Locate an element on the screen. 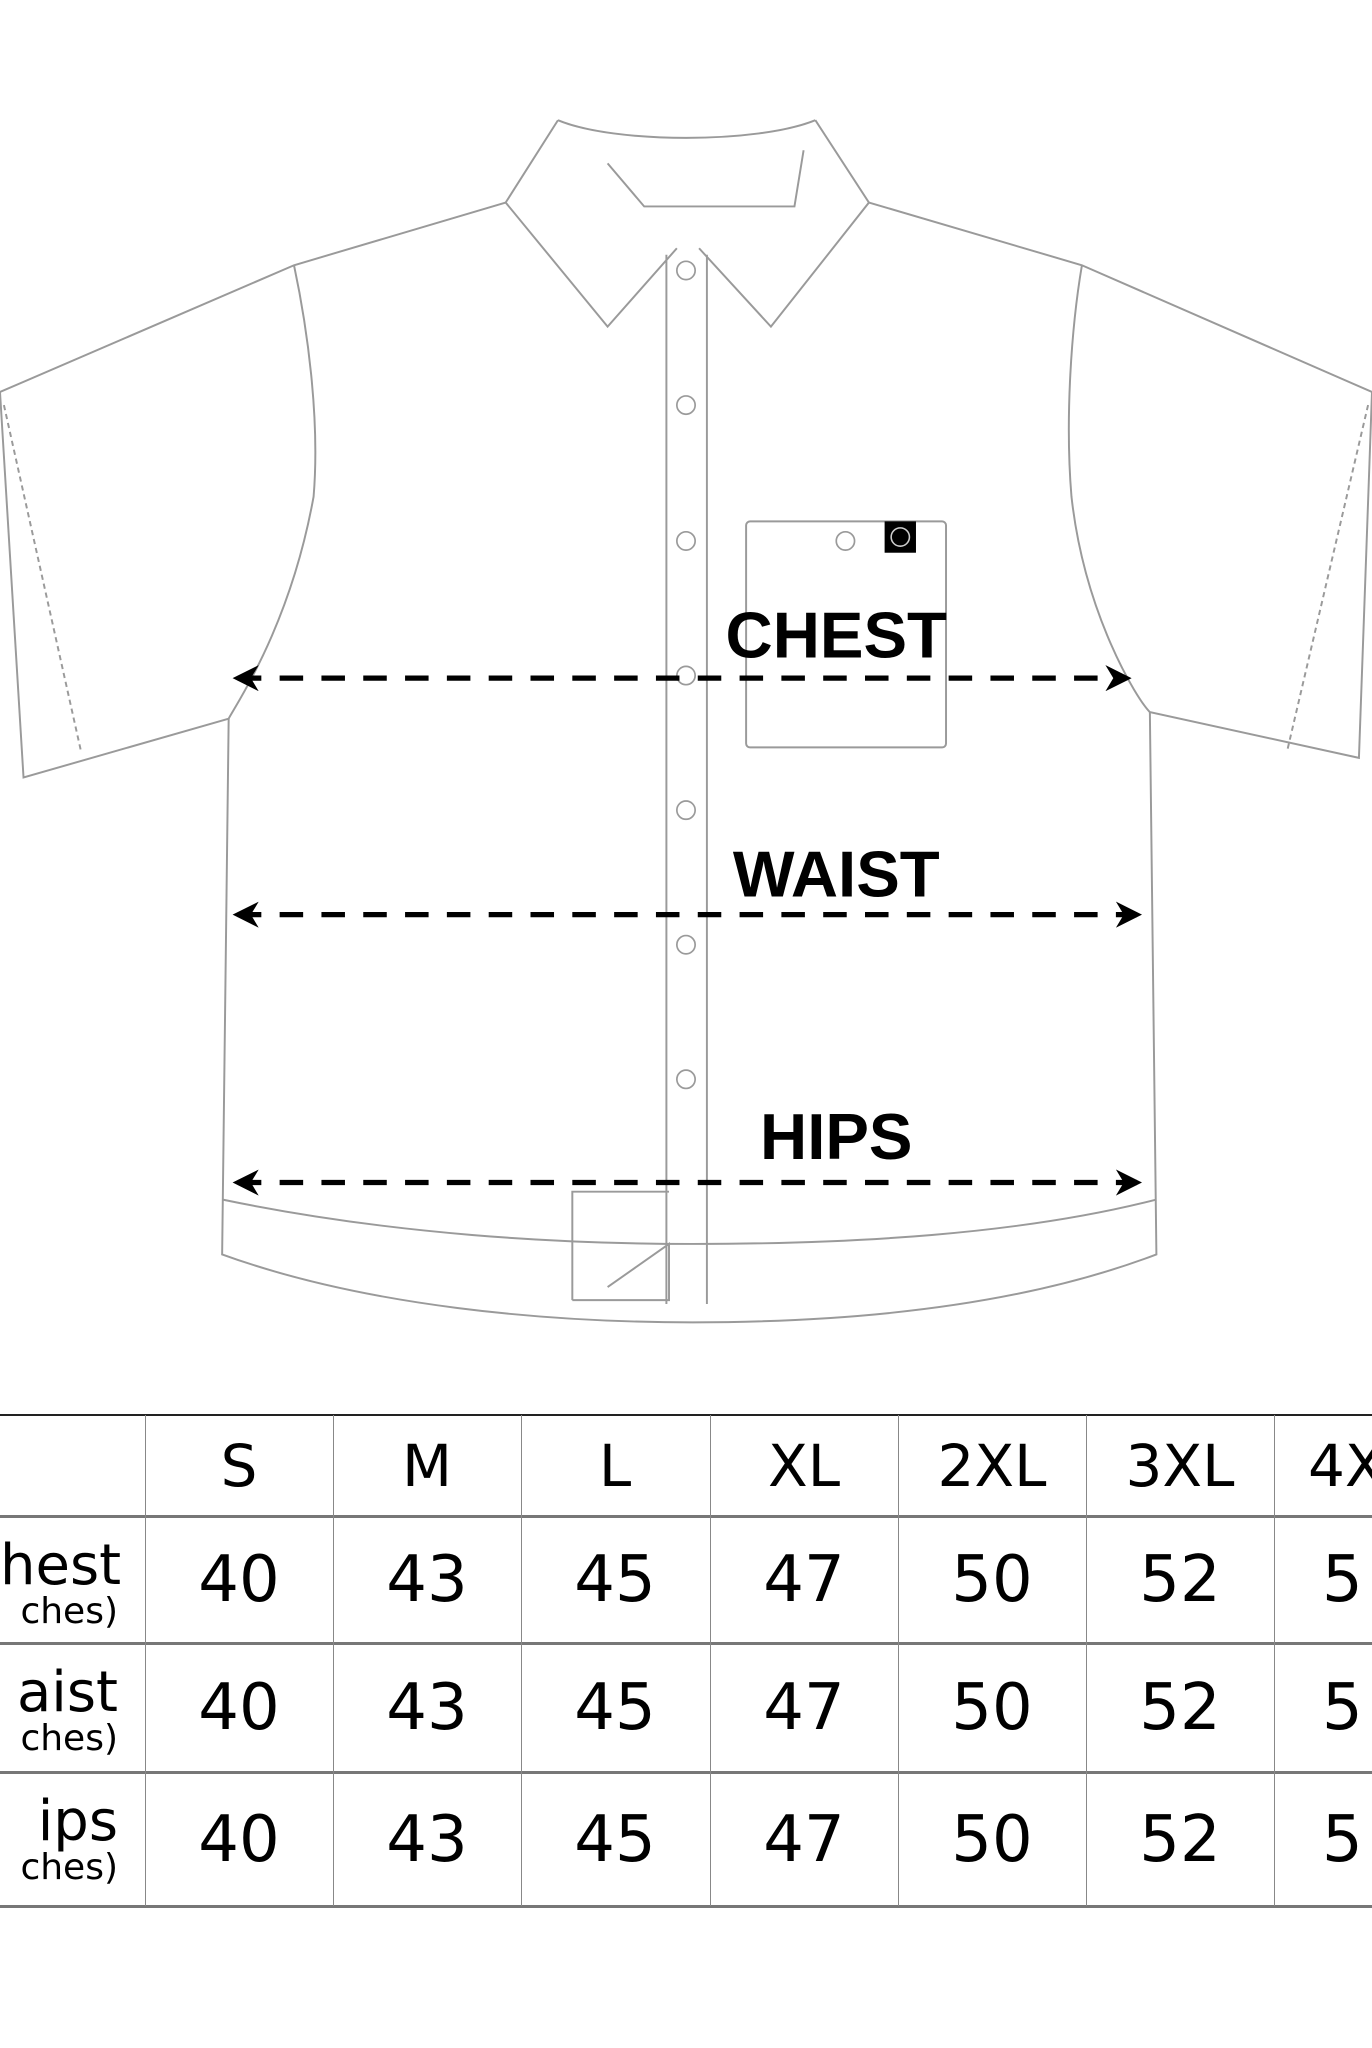 This screenshot has height=2048, width=1372. size-header-l: L is located at coordinates (615, 1466).